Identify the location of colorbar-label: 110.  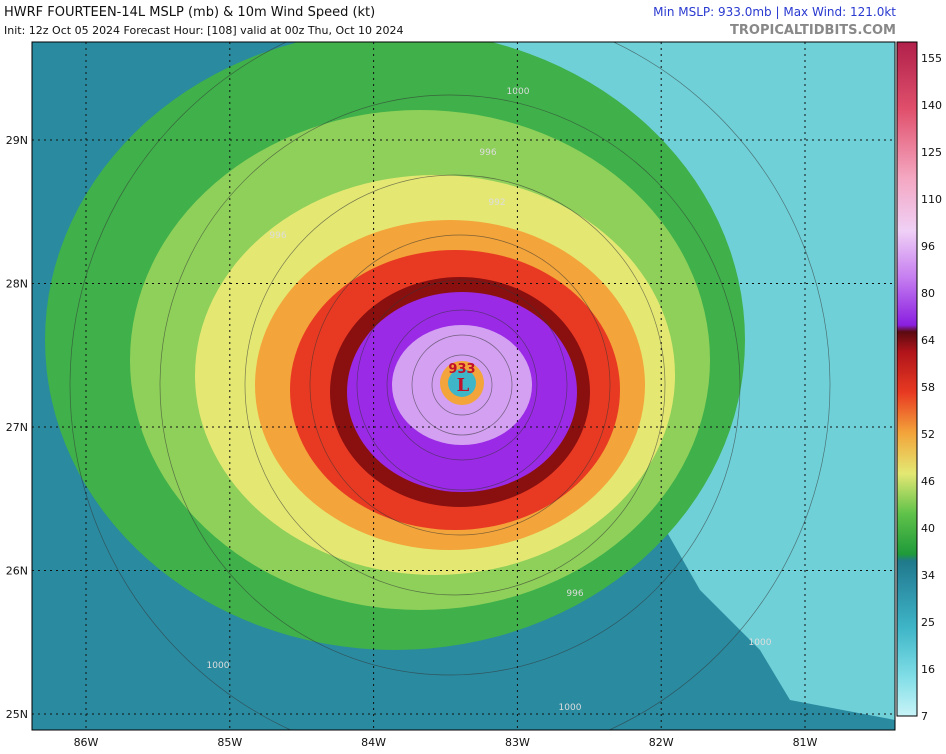
(931, 199).